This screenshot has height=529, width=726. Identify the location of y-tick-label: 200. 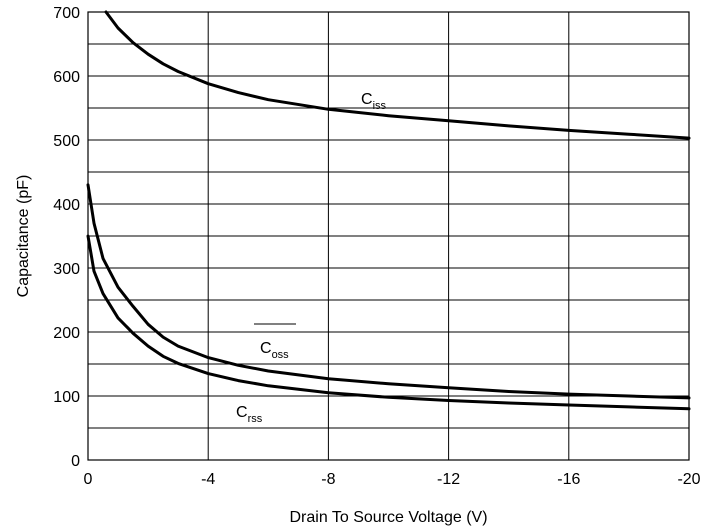
(66, 333).